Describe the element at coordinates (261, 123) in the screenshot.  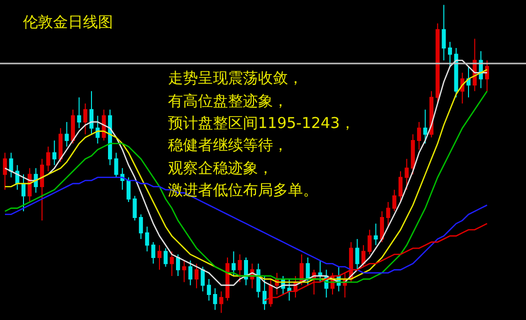
I see `annotation: 预计盘整区间1195-1243，` at that location.